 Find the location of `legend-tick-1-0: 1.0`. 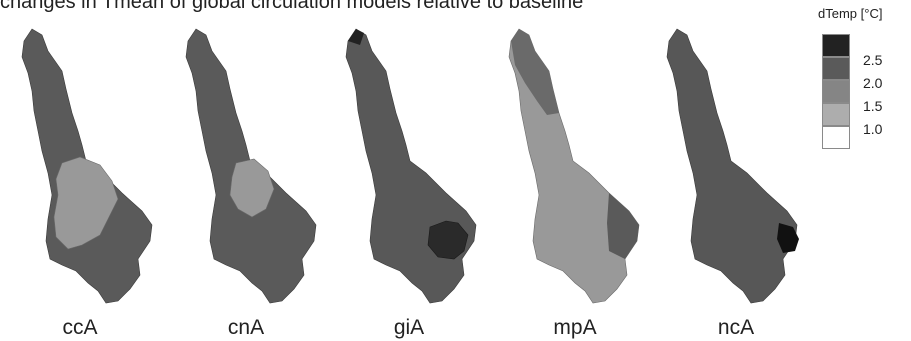

legend-tick-1-0: 1.0 is located at coordinates (873, 129).